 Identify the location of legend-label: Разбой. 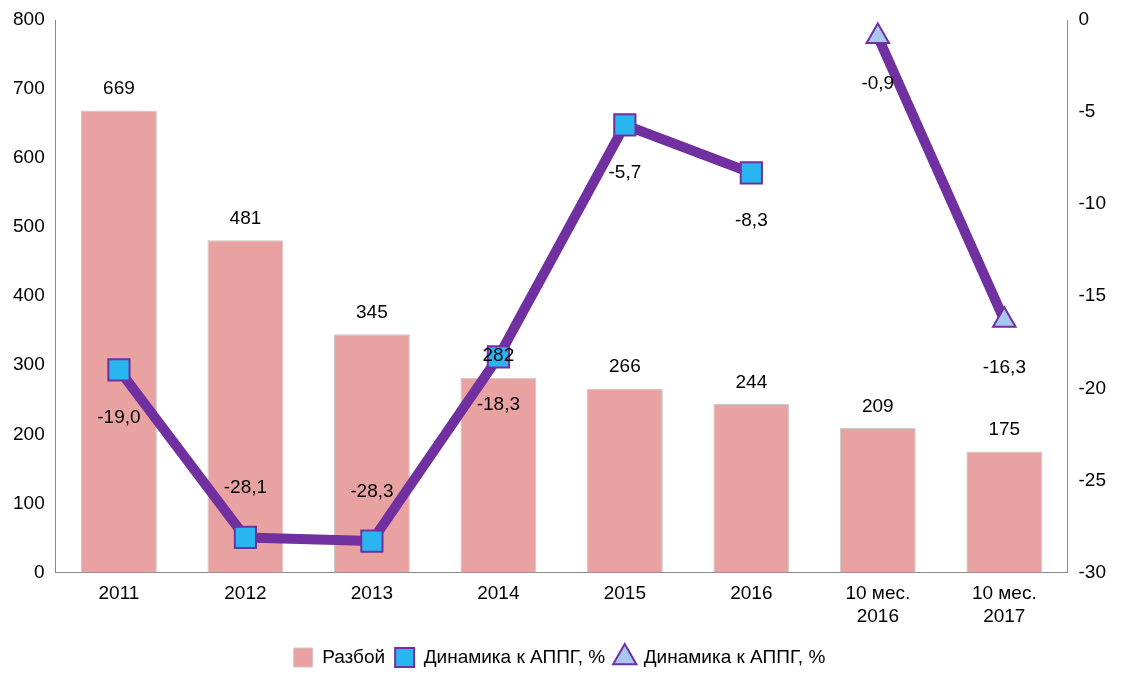
(354, 656).